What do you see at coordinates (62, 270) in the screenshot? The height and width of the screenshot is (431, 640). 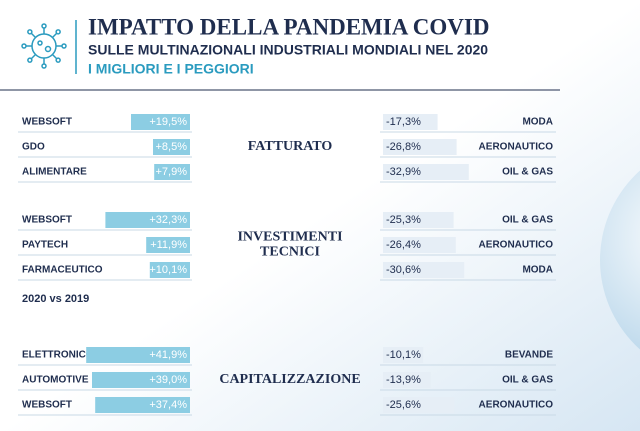 I see `sector-name: FARMACEUTICO` at bounding box center [62, 270].